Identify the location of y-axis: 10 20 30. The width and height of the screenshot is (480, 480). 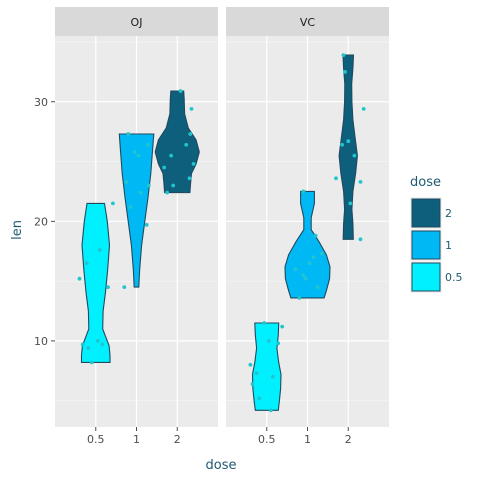
(44, 222).